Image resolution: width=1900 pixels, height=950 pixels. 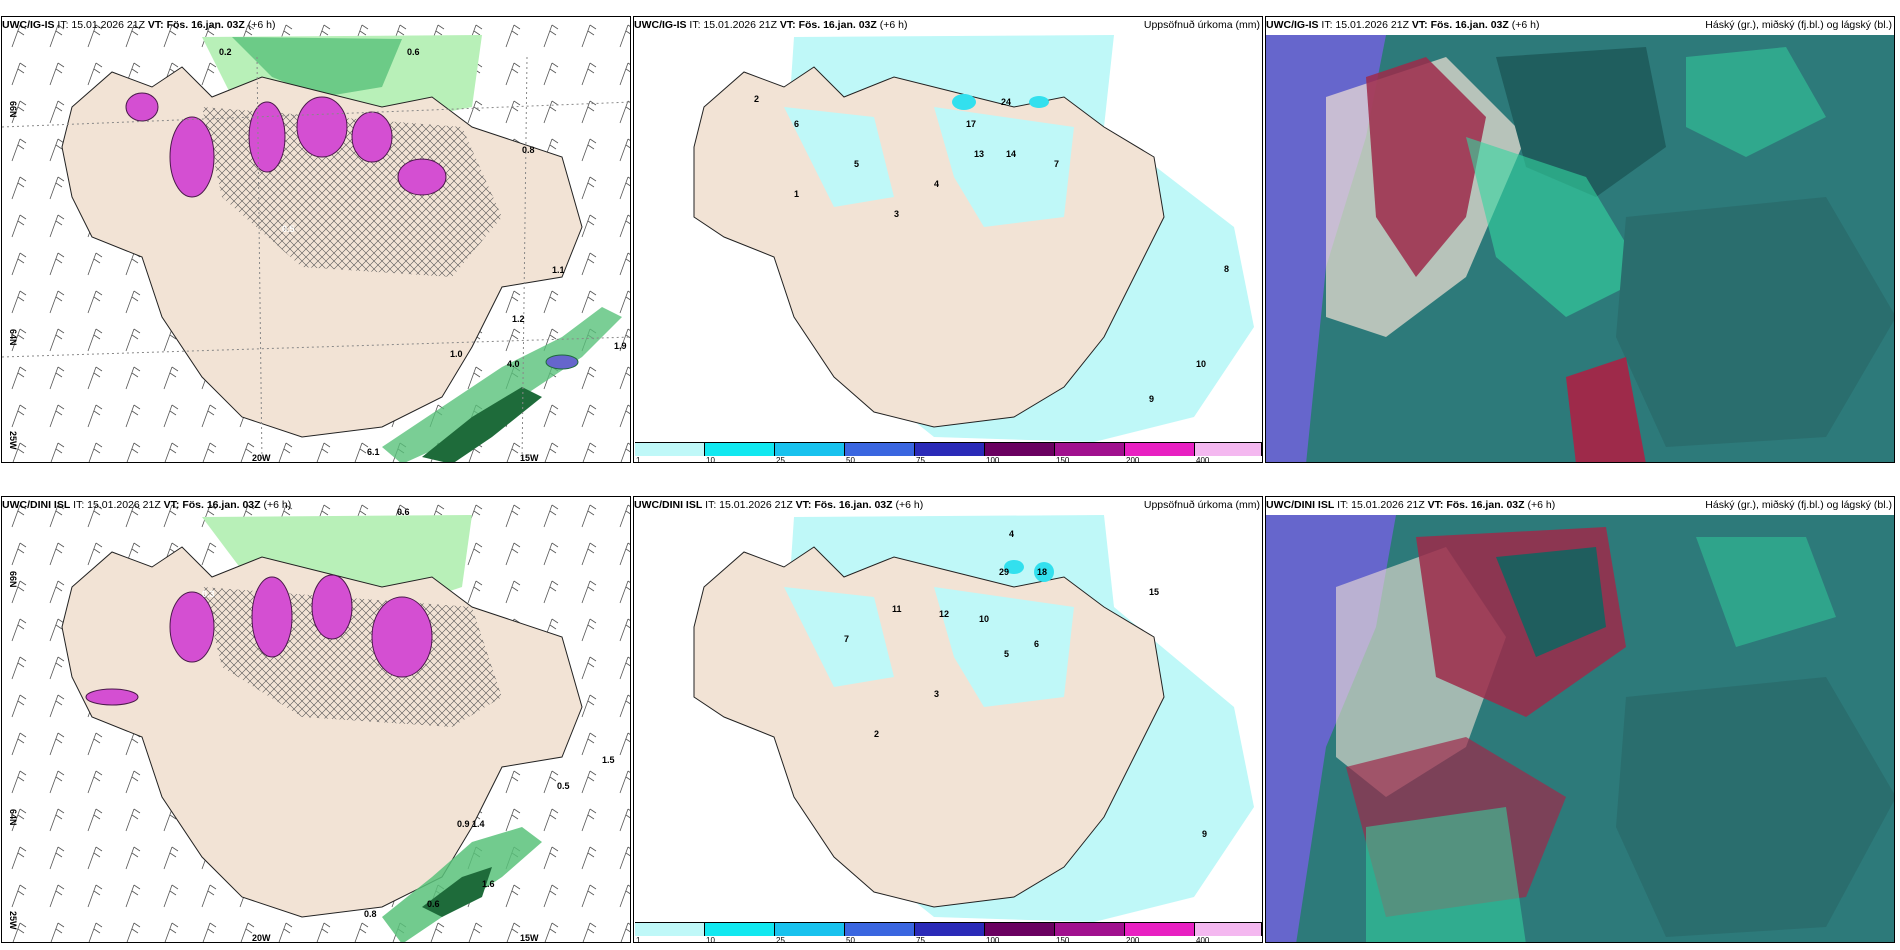 I want to click on green-precip-dark, so click(x=457, y=892).